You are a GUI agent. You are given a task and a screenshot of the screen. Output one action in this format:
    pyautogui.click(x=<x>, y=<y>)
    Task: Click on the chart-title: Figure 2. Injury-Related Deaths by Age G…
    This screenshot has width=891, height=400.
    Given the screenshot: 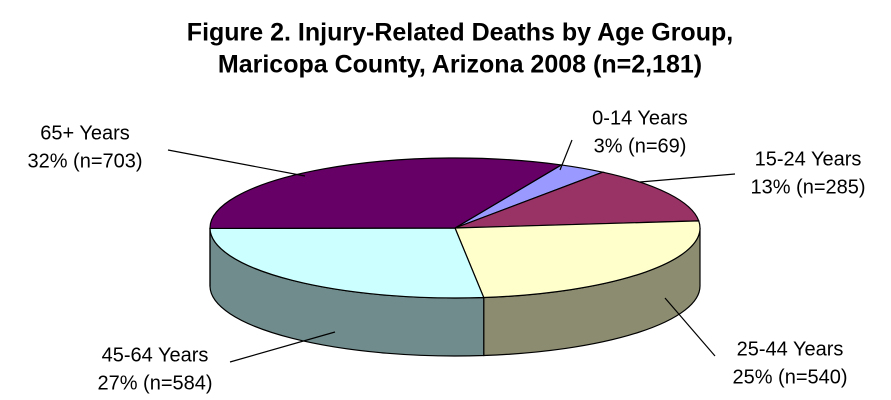 What is the action you would take?
    pyautogui.click(x=460, y=33)
    